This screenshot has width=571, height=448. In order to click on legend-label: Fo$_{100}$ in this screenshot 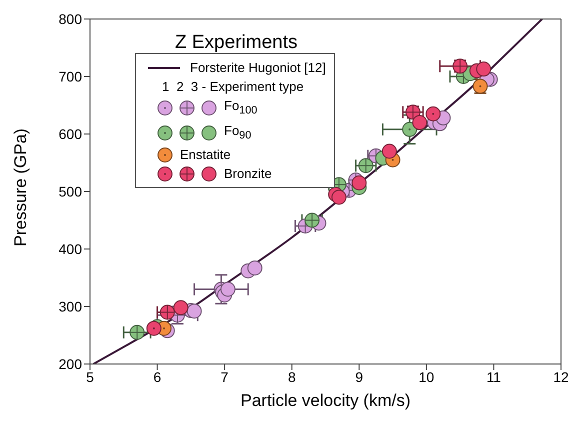, I will do `click(241, 107)`.